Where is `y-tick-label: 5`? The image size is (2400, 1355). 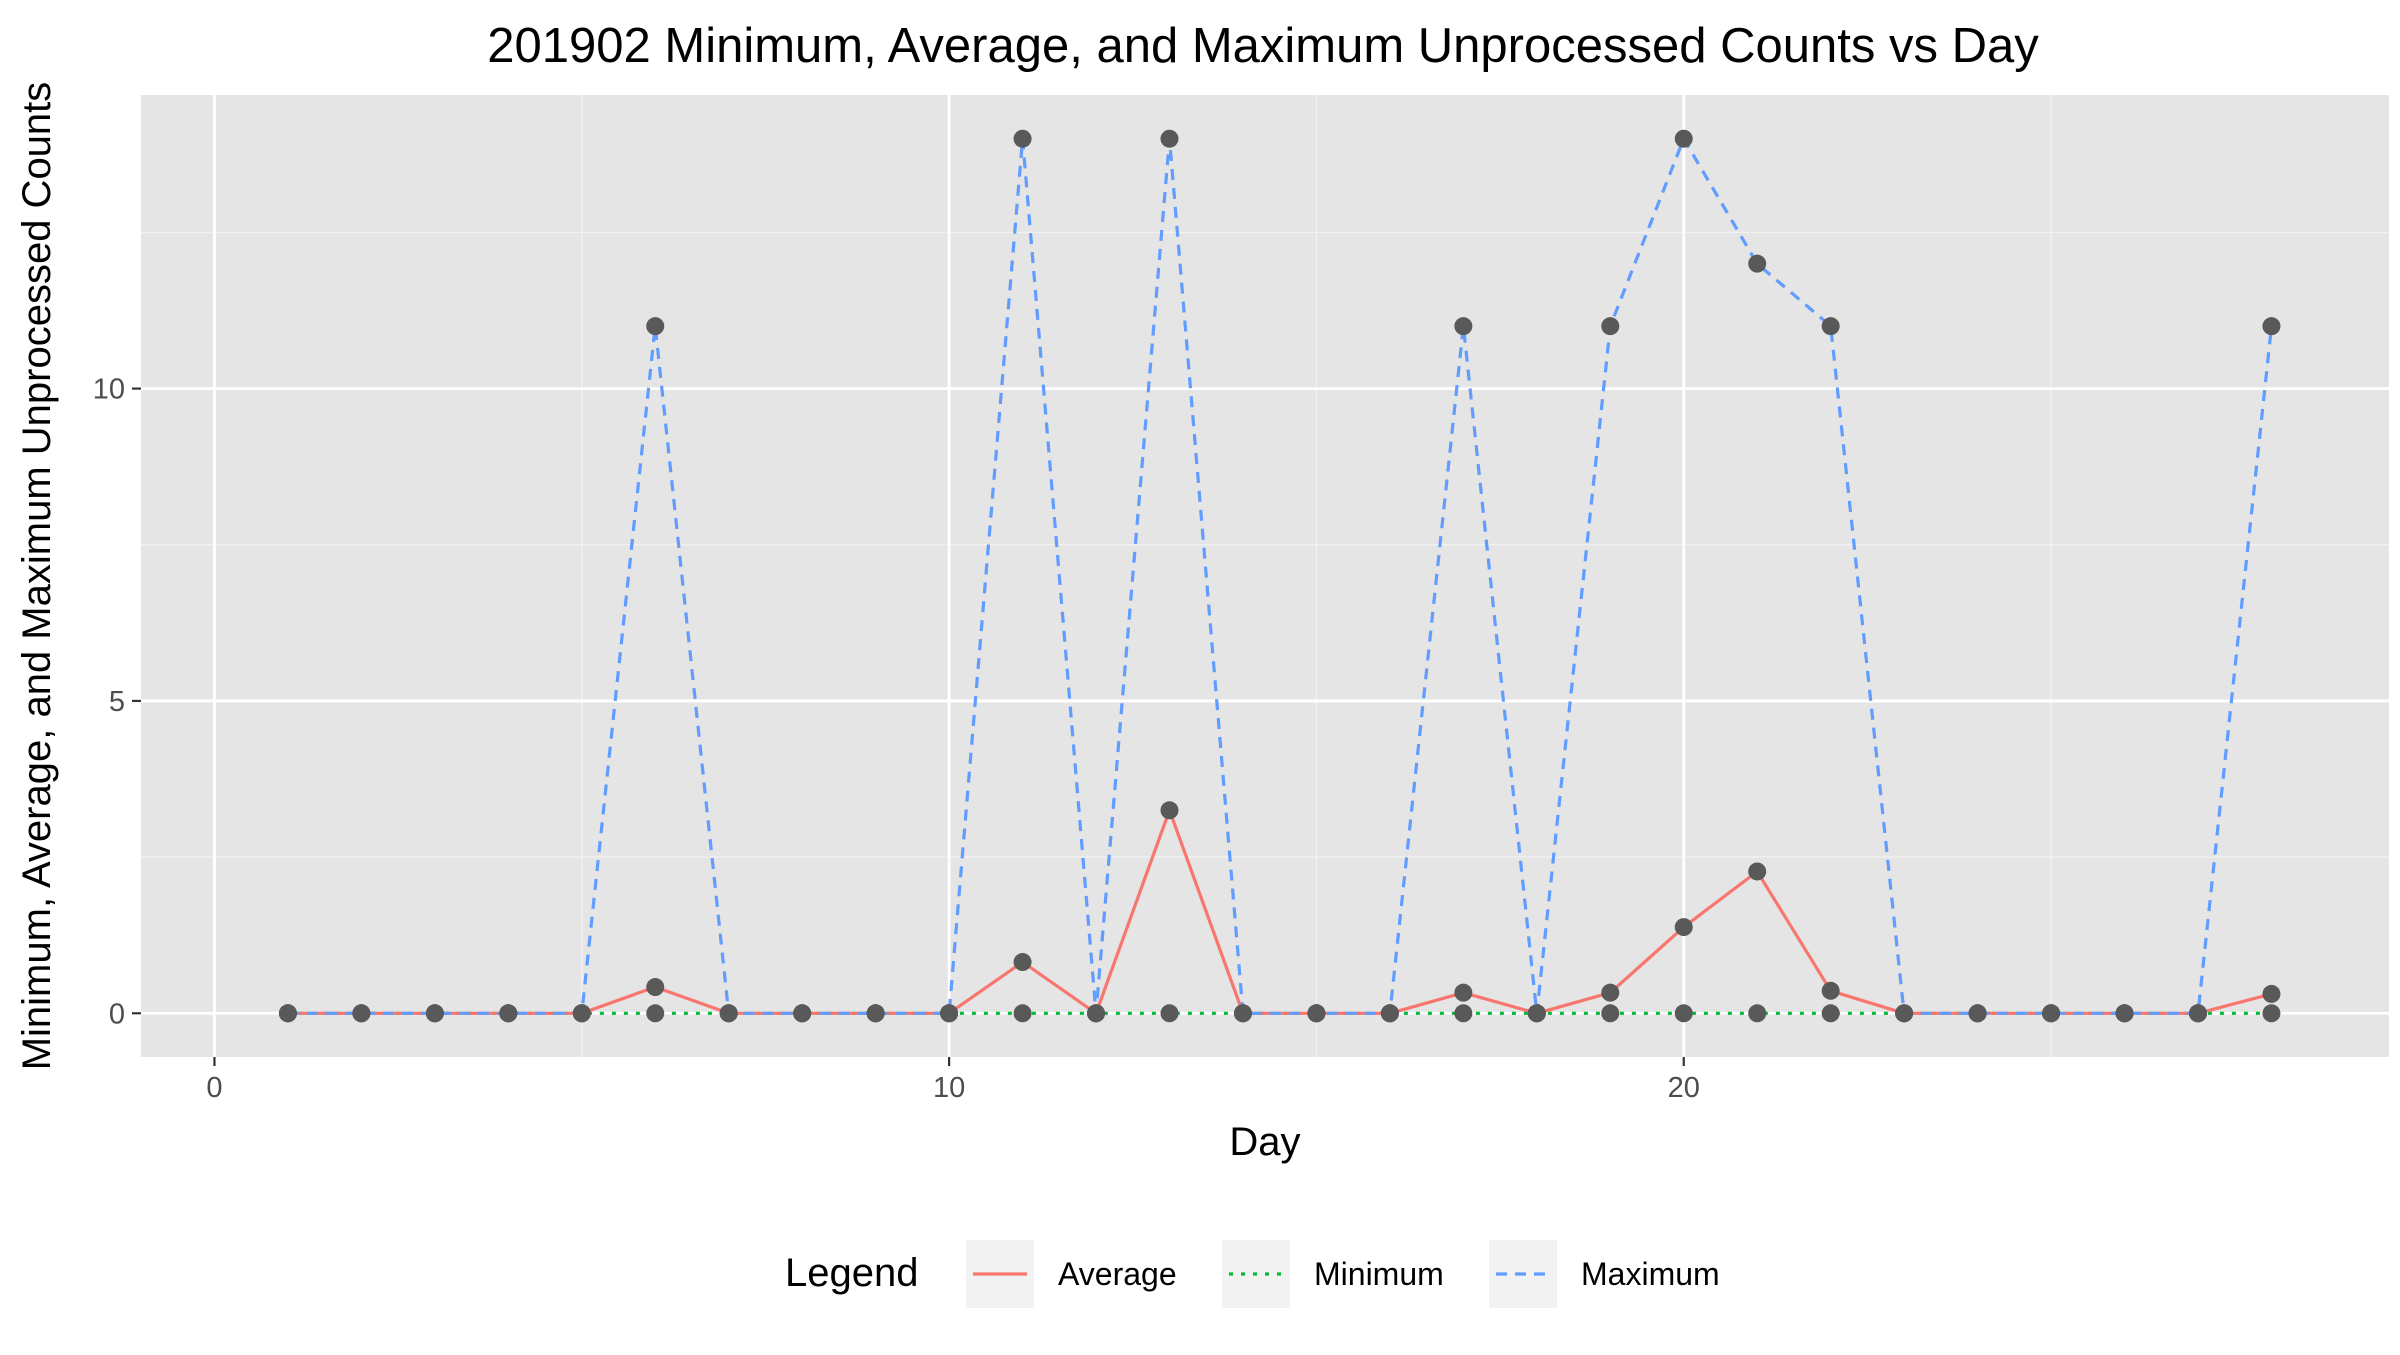
y-tick-label: 5 is located at coordinates (117, 702).